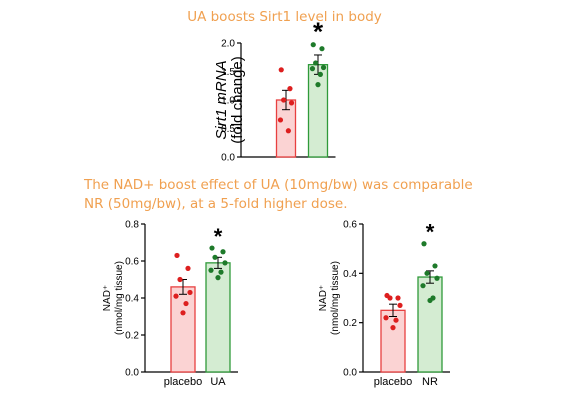 Image resolution: width=569 pixels, height=408 pixels. What do you see at coordinates (335, 298) in the screenshot?
I see `chart2-ylabel-line2: (nmol/mg tissue)` at bounding box center [335, 298].